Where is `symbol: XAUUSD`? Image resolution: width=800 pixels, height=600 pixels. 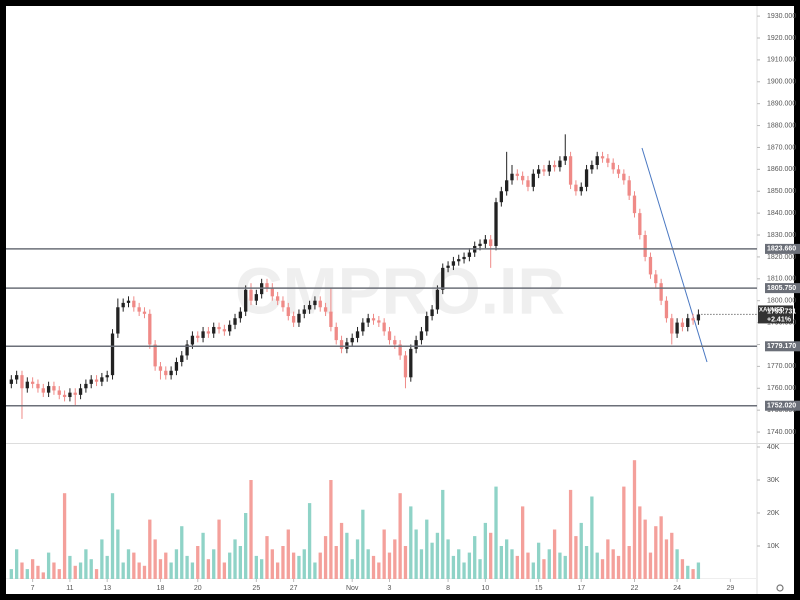 symbol: XAUUSD is located at coordinates (772, 311).